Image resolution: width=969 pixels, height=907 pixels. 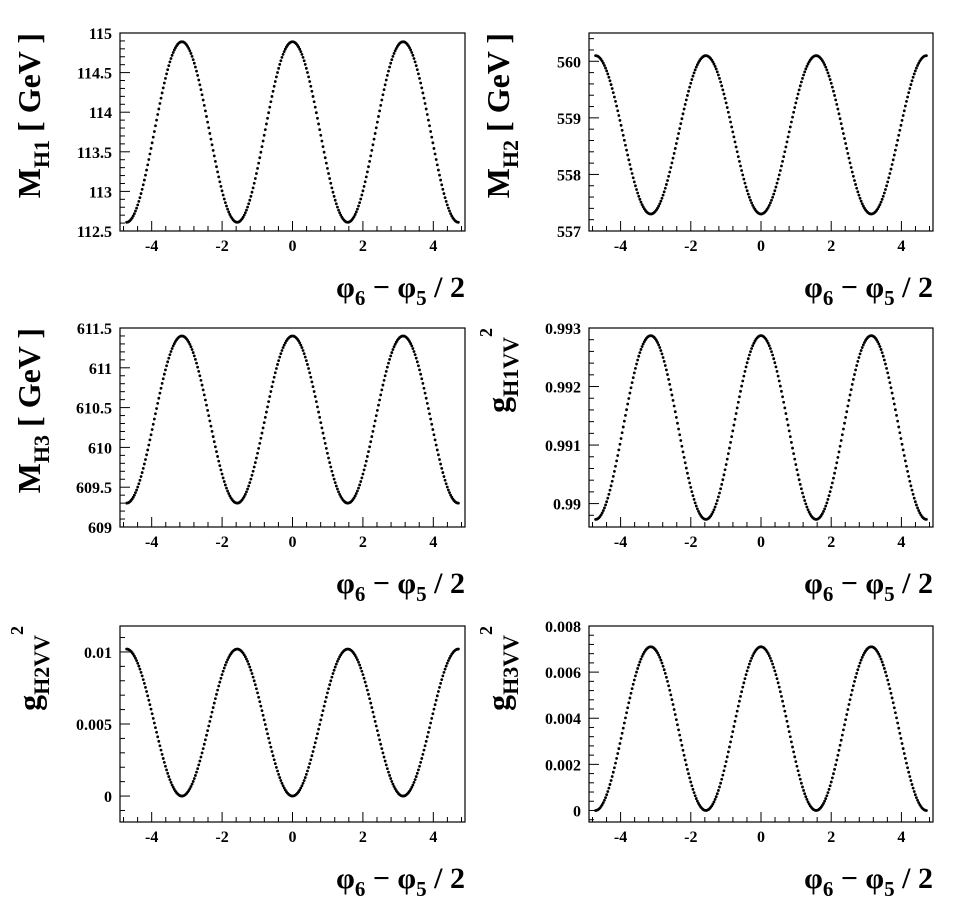 What do you see at coordinates (563, 388) in the screenshot?
I see `y-tick-label: 0.992` at bounding box center [563, 388].